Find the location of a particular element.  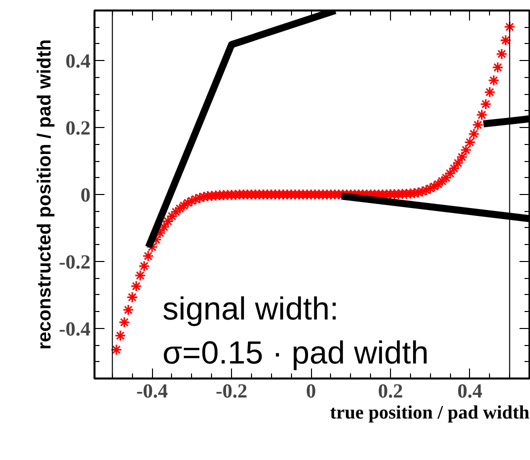

annotation: σ=0.15 · pad width is located at coordinates (295, 352).